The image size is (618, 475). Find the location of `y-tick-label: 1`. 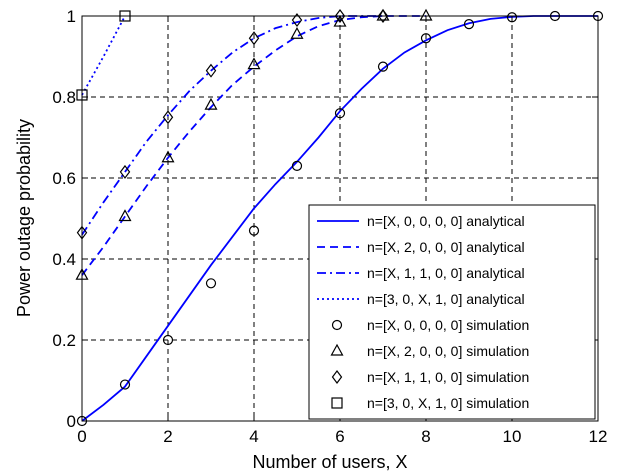

y-tick-label: 1 is located at coordinates (71, 16).